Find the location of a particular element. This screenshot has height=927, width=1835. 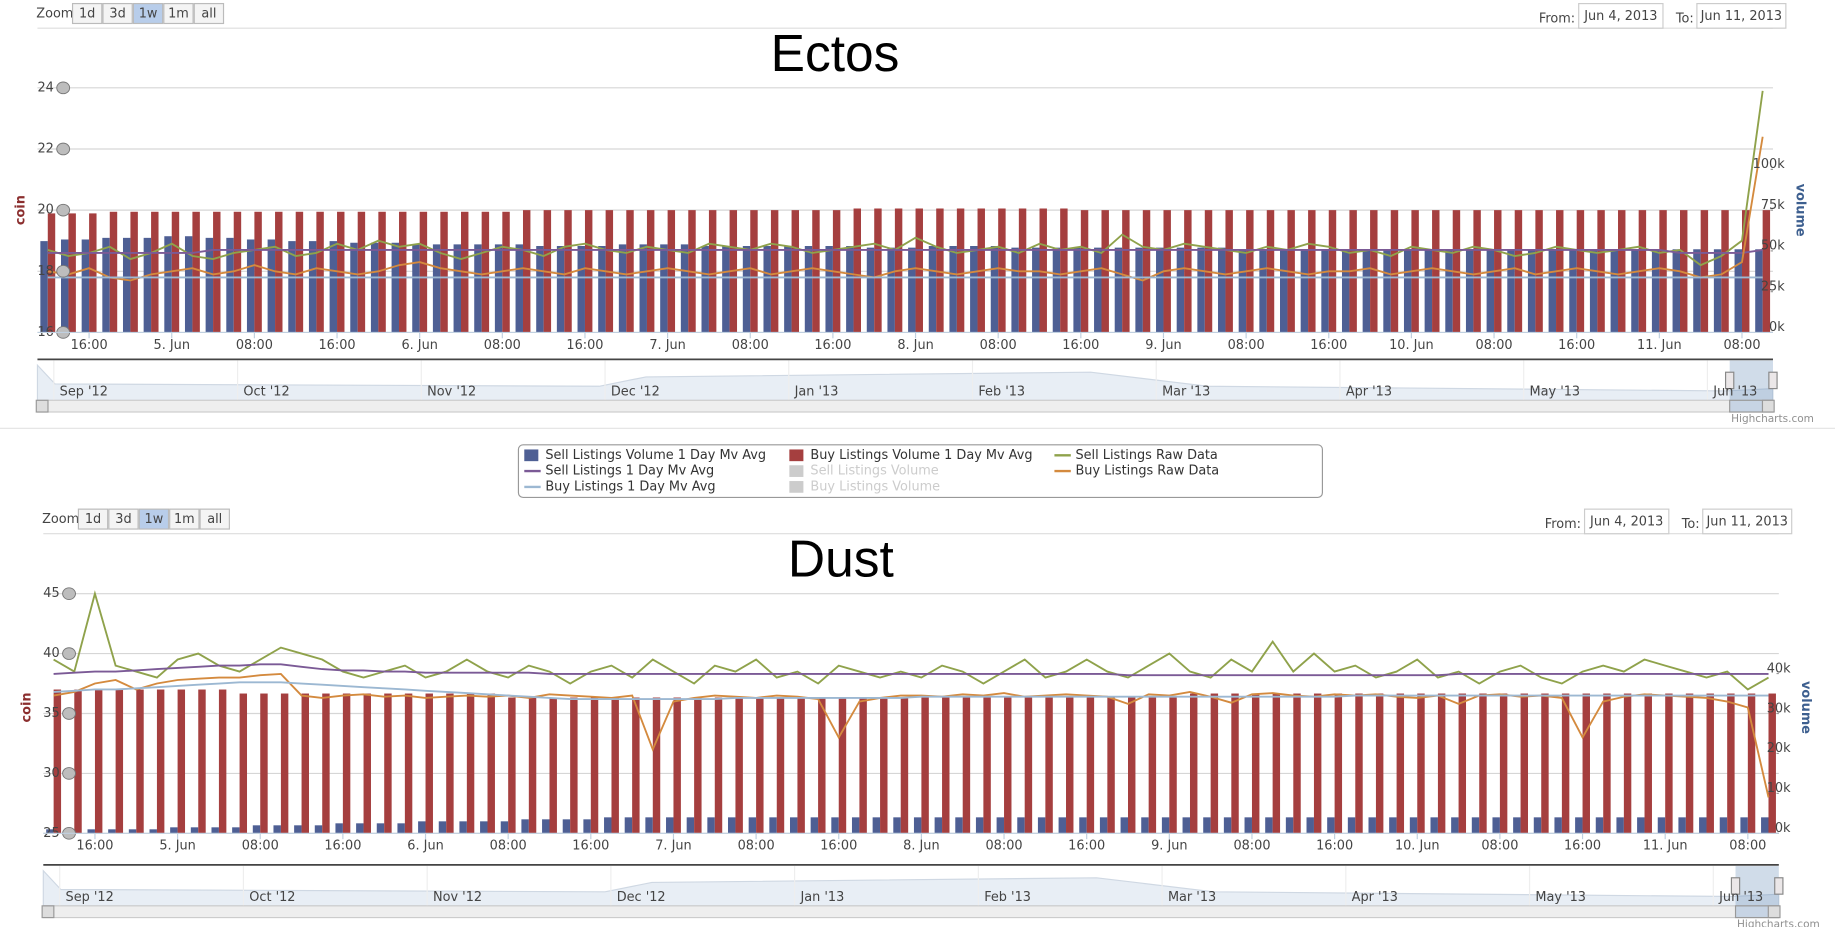

x-tick-label: 16:00 is located at coordinates (1080, 345).